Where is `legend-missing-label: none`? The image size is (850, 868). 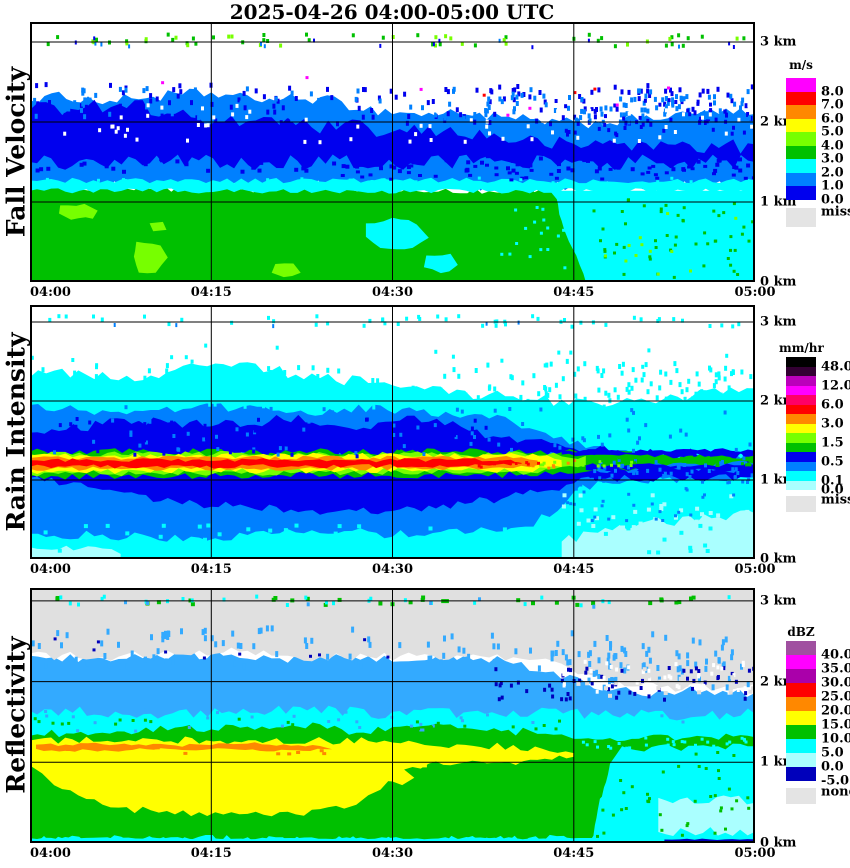 legend-missing-label: none is located at coordinates (835, 792).